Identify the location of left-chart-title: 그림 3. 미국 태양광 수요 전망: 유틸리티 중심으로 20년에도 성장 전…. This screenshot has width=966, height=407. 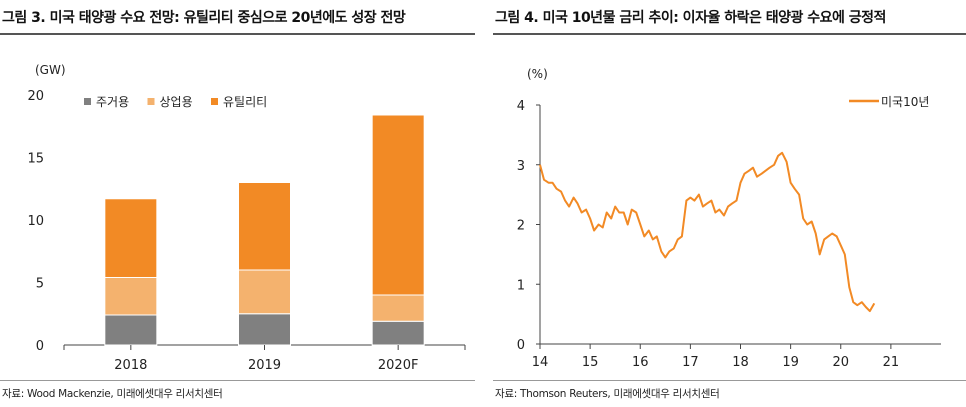
(204, 18).